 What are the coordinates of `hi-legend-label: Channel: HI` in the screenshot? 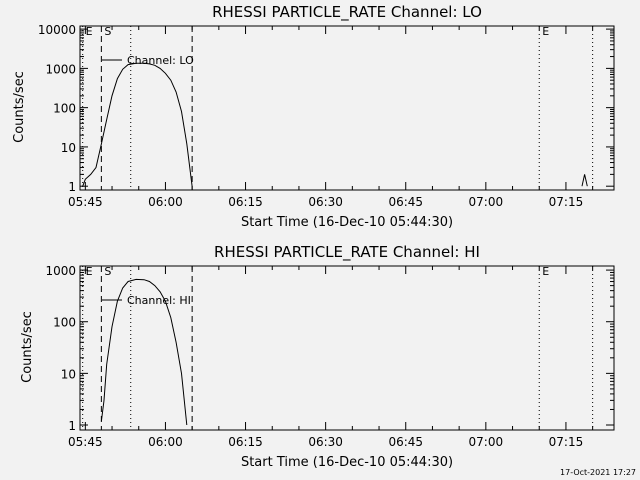 It's located at (159, 300).